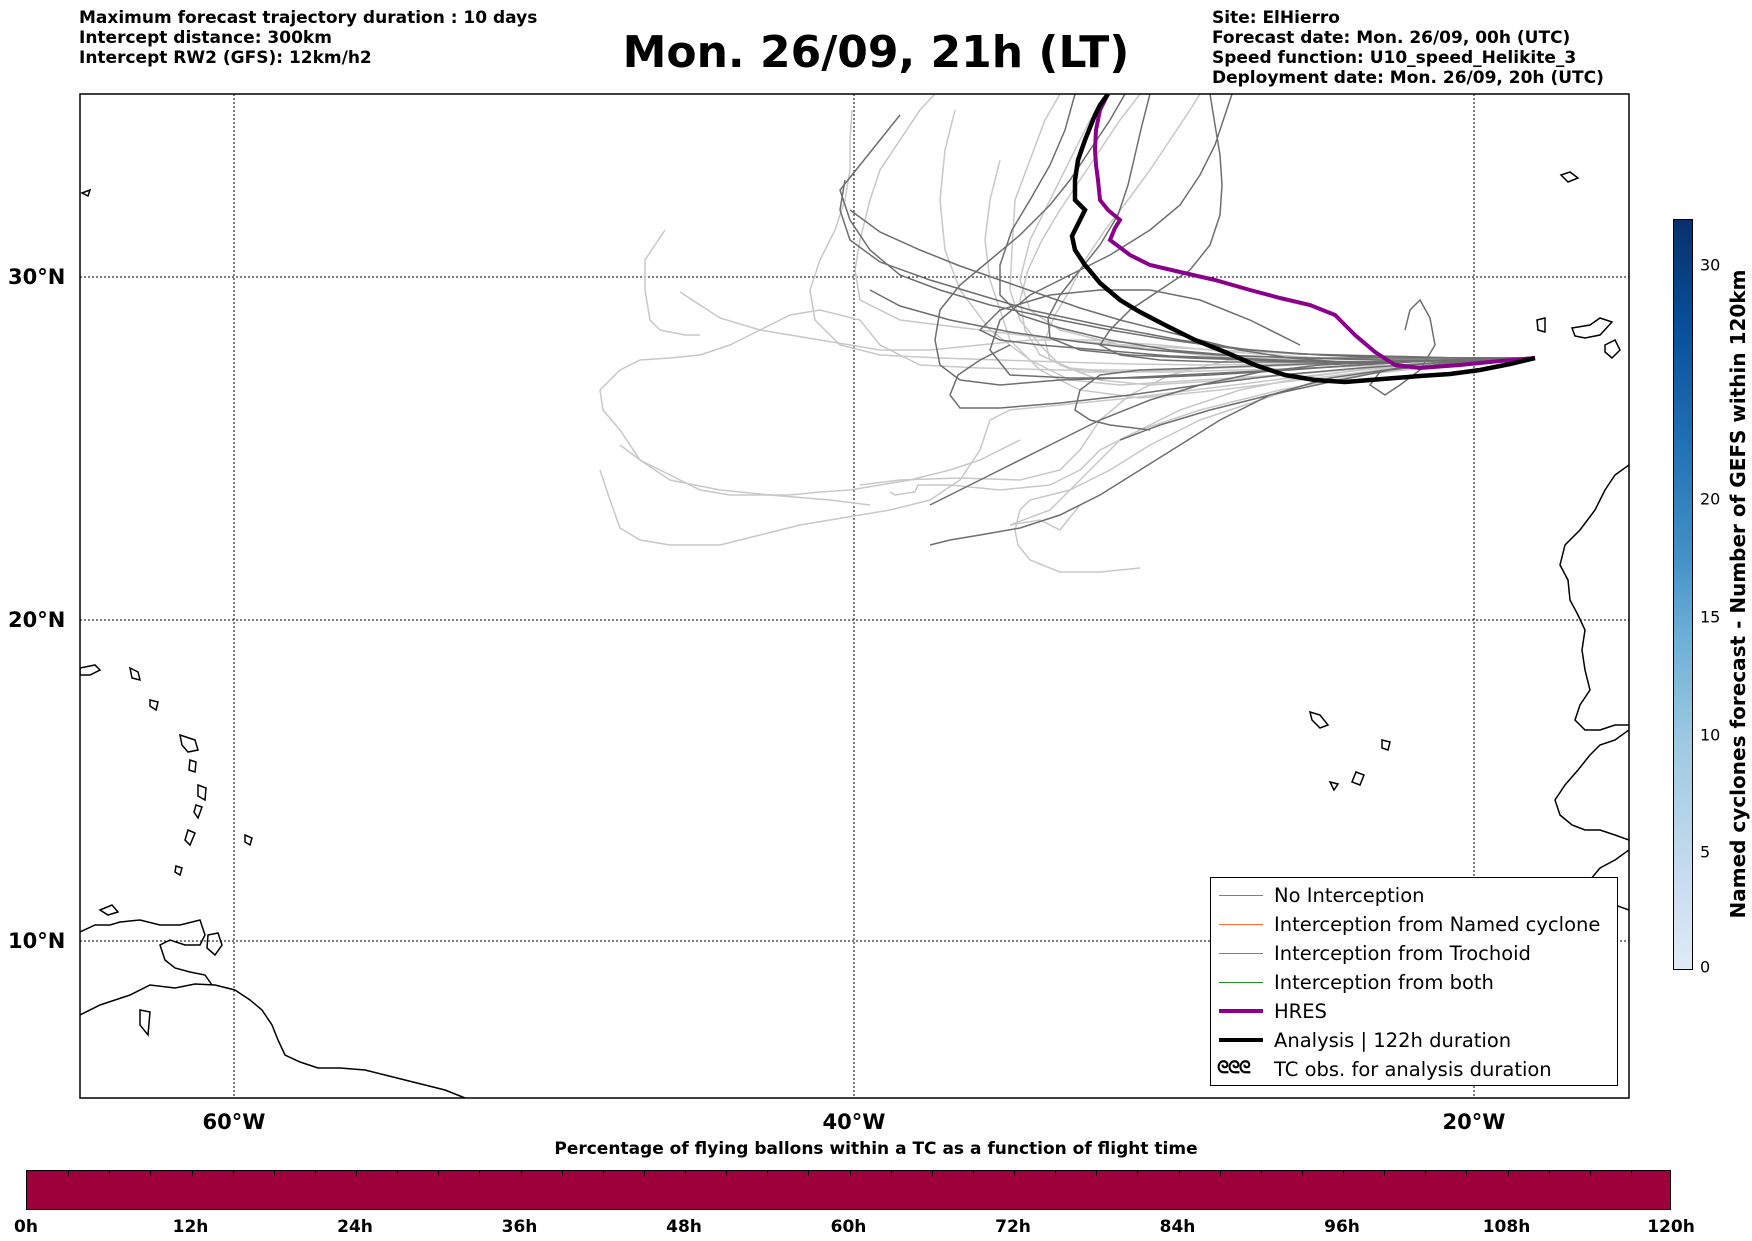 This screenshot has width=1752, height=1241. Describe the element at coordinates (1710, 499) in the screenshot. I see `colorbar-tick-20: 20` at that location.